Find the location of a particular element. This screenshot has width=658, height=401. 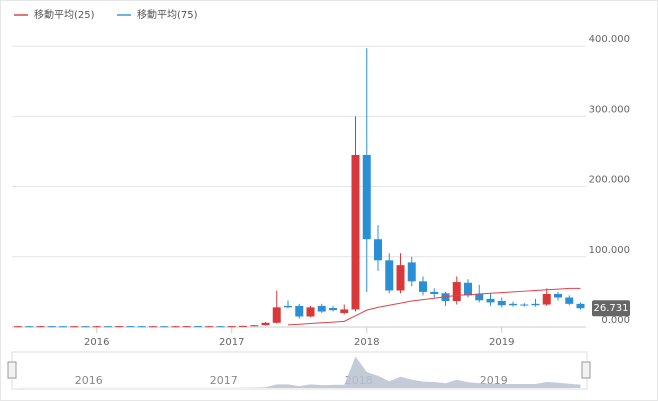

y-tick-label: 200.000 is located at coordinates (609, 180).